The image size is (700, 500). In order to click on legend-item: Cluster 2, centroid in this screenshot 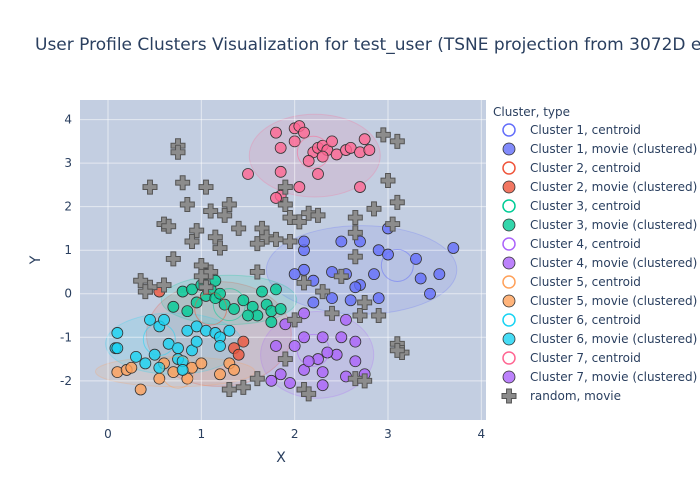, I will do `click(571, 168)`.